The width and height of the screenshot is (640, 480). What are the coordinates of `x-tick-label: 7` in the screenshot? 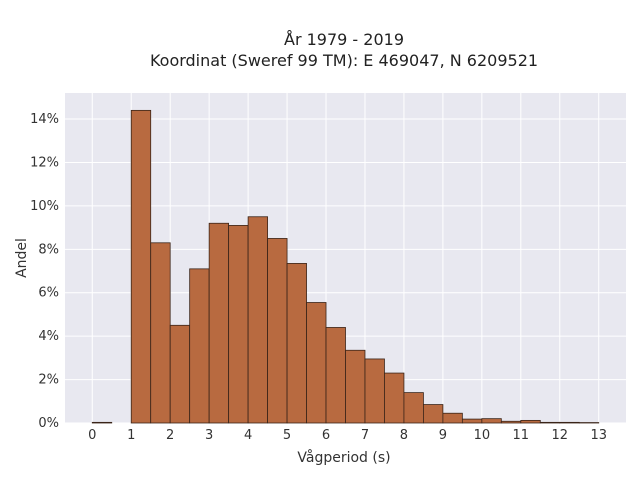 It's located at (365, 435).